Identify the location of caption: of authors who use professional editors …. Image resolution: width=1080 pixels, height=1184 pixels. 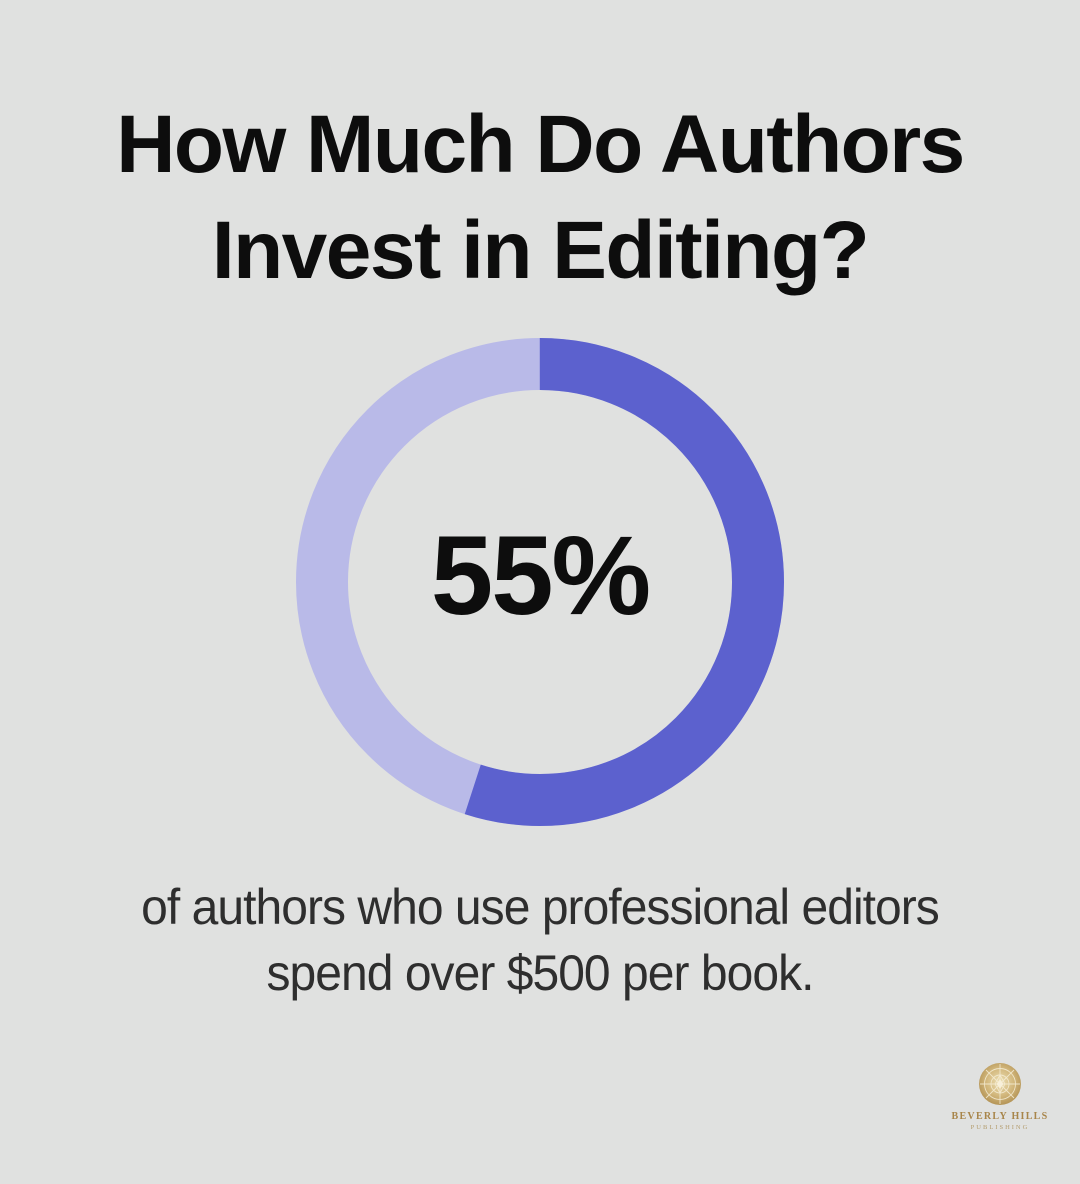
(540, 940).